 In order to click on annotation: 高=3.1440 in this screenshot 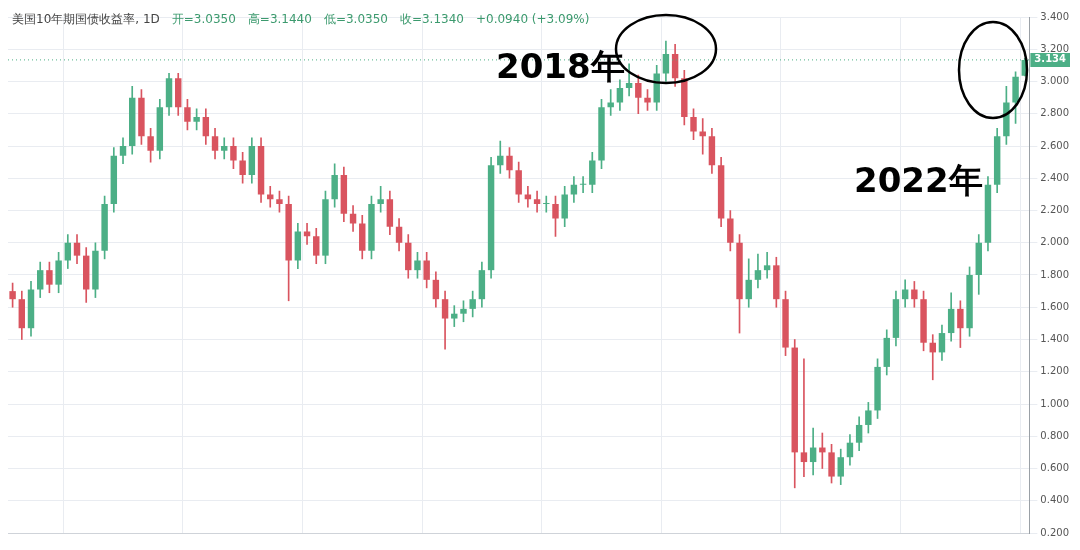, I will do `click(279, 19)`.